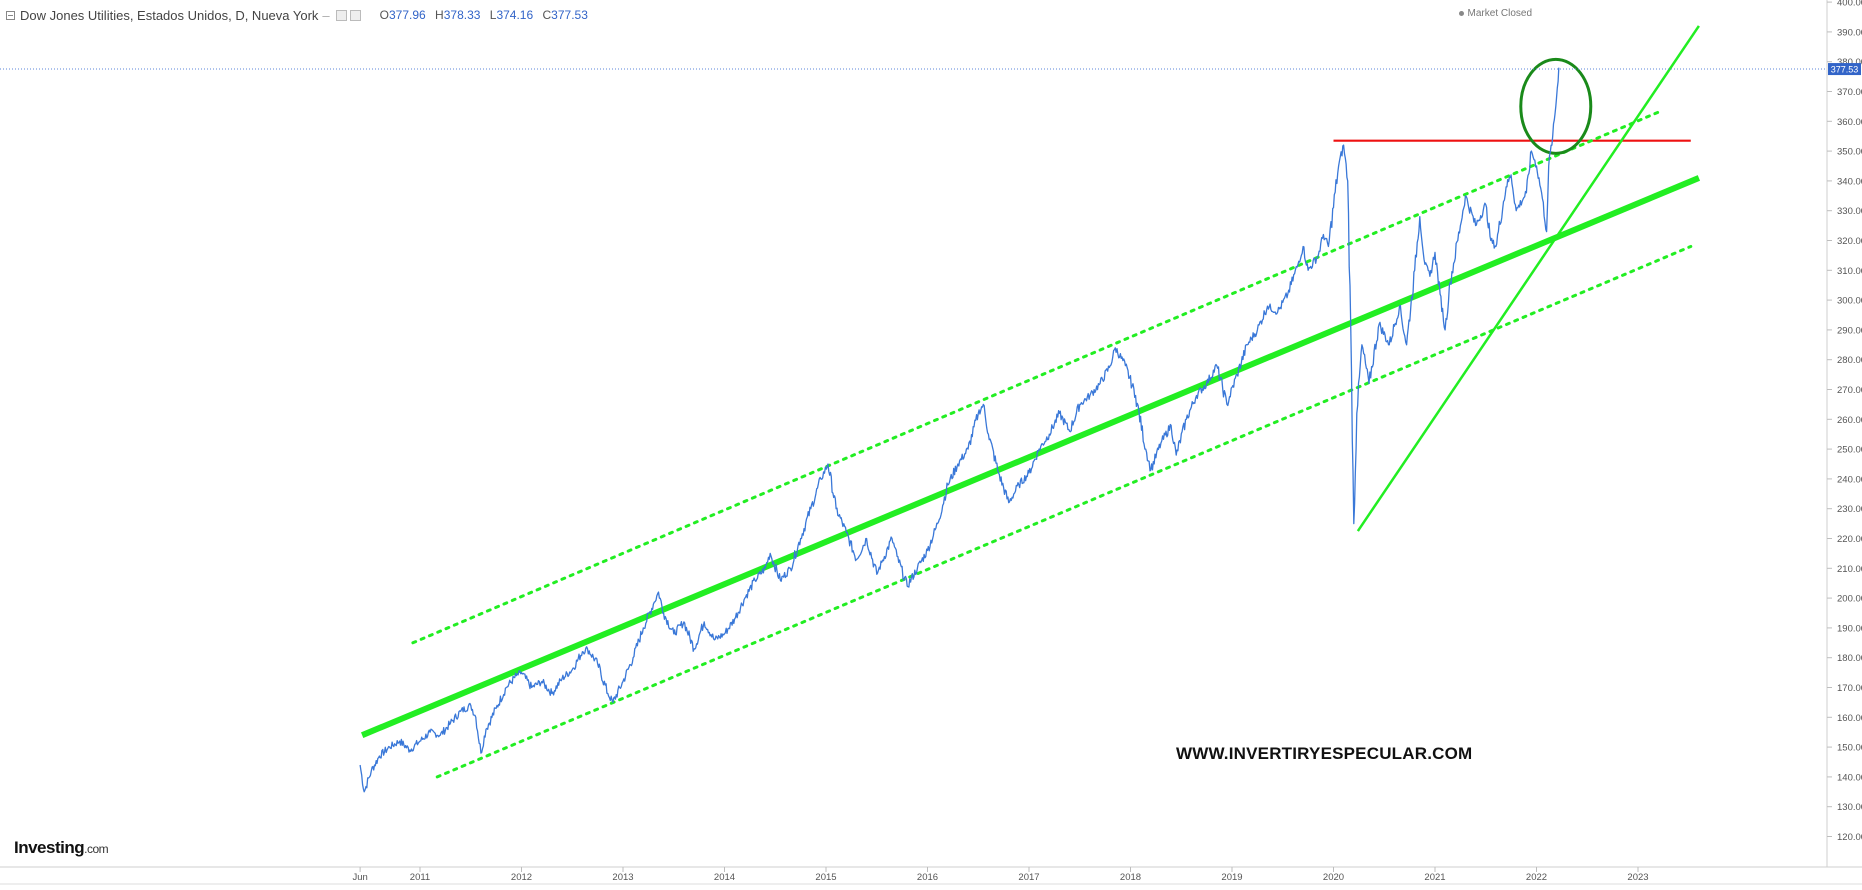 This screenshot has height=890, width=1862. What do you see at coordinates (622, 877) in the screenshot?
I see `x-tick-label: 2013` at bounding box center [622, 877].